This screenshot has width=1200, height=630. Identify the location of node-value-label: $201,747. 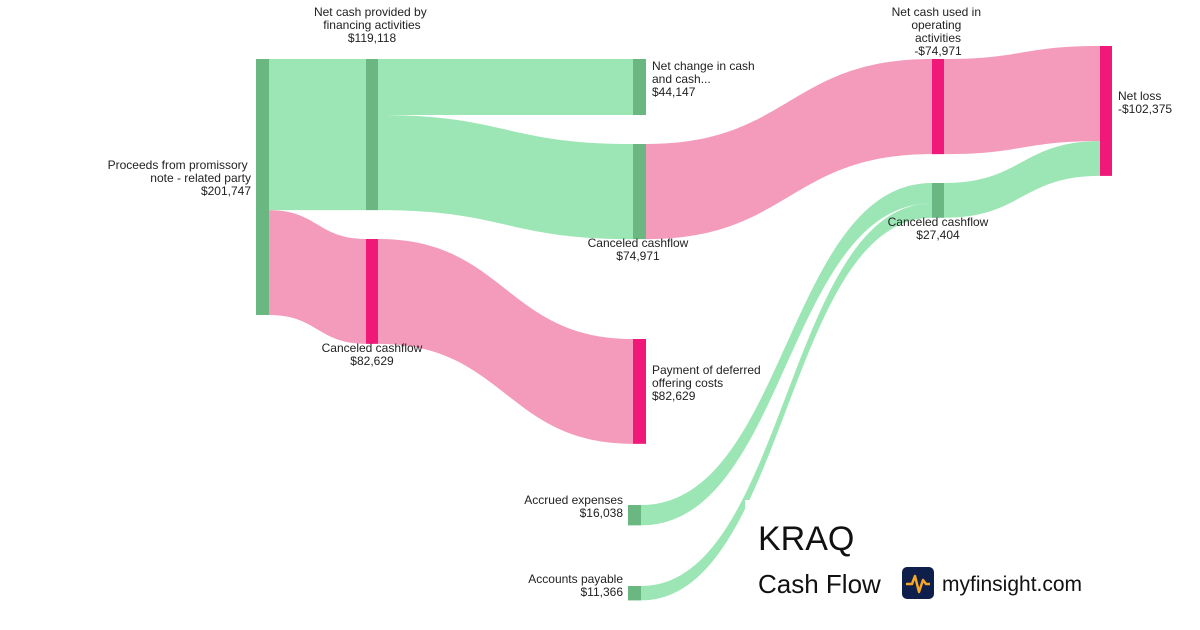
(226, 191).